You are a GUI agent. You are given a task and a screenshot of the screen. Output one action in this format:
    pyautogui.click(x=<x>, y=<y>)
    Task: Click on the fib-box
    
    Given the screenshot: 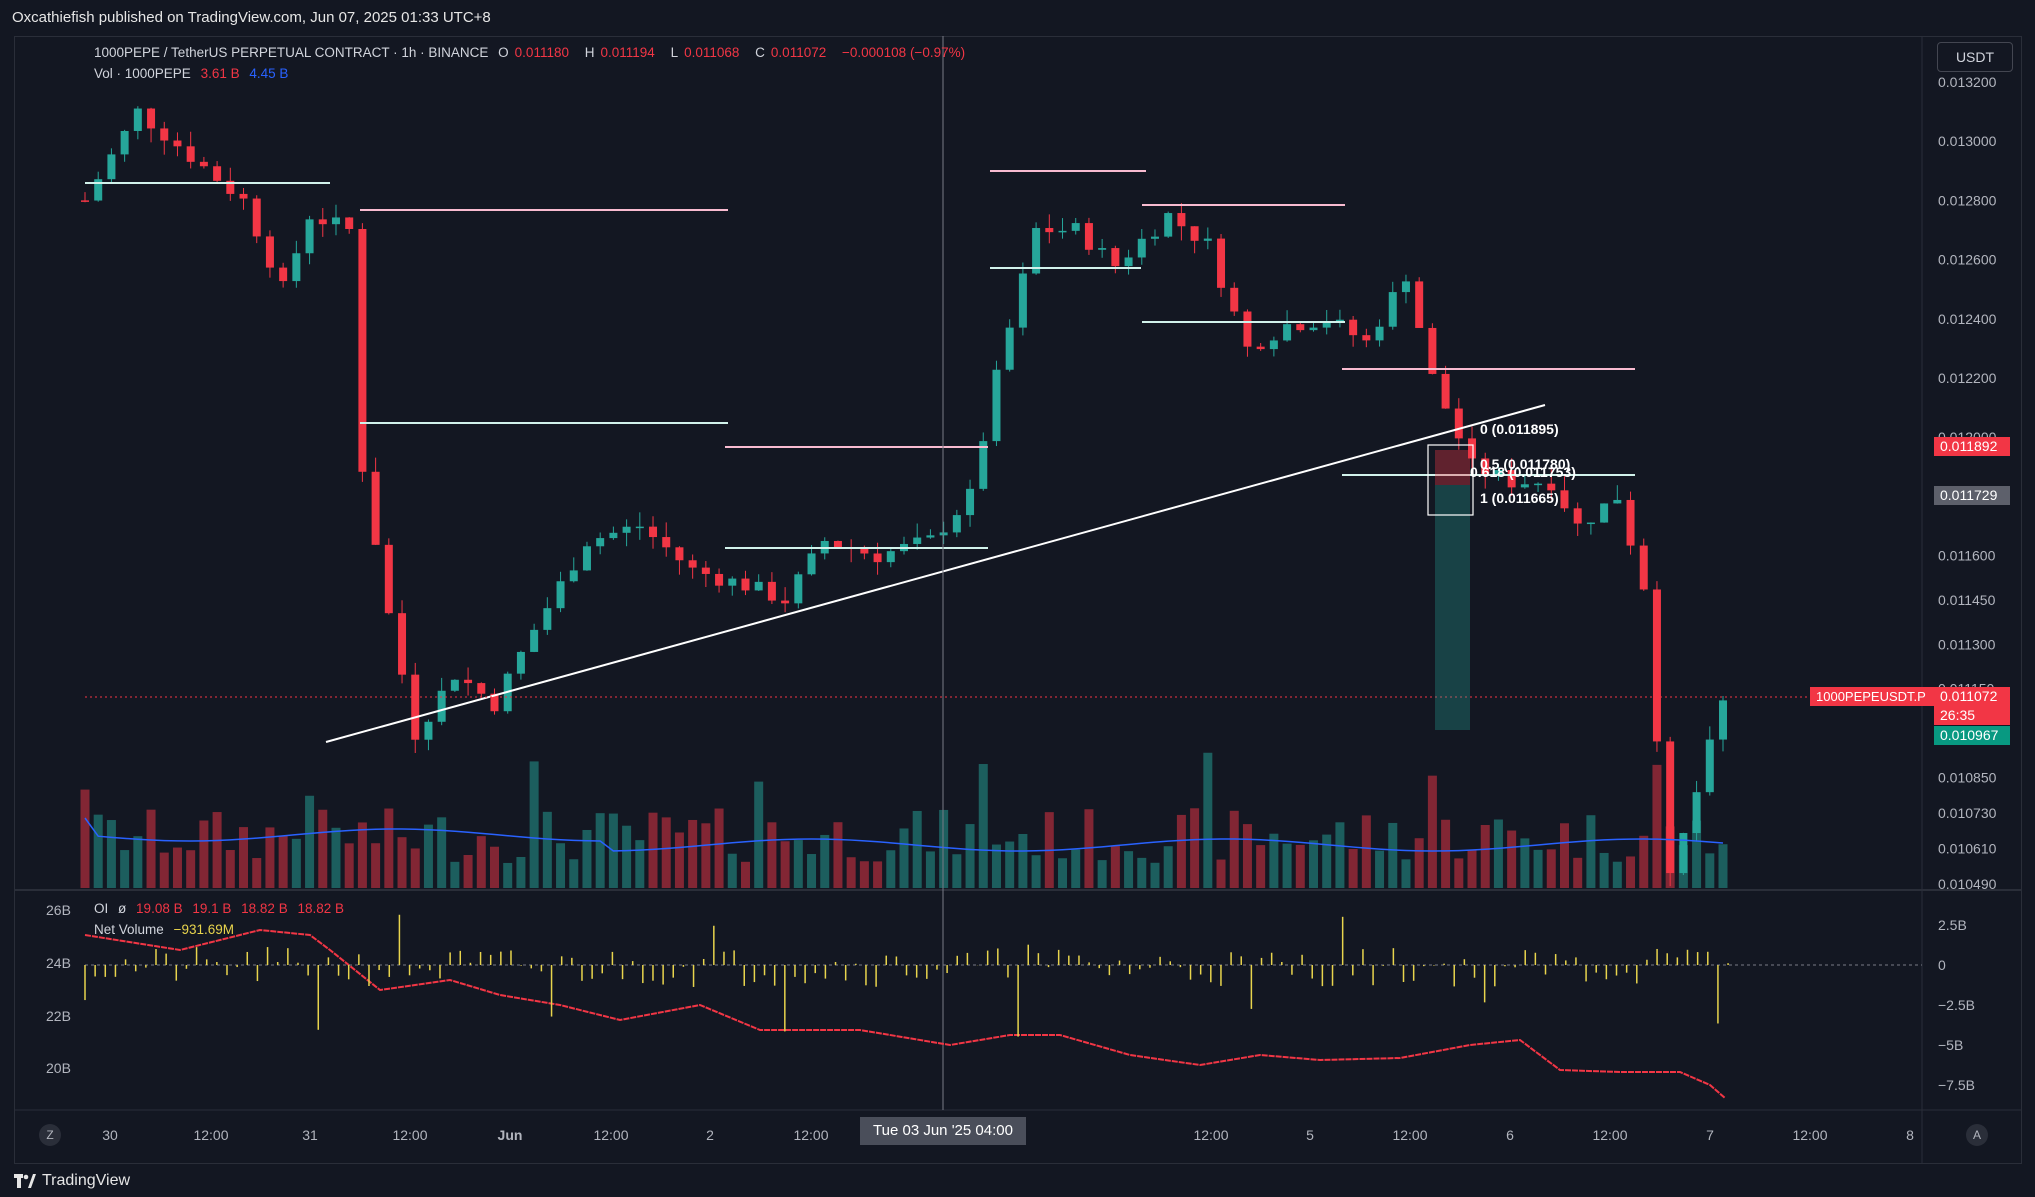 What is the action you would take?
    pyautogui.click(x=1450, y=480)
    